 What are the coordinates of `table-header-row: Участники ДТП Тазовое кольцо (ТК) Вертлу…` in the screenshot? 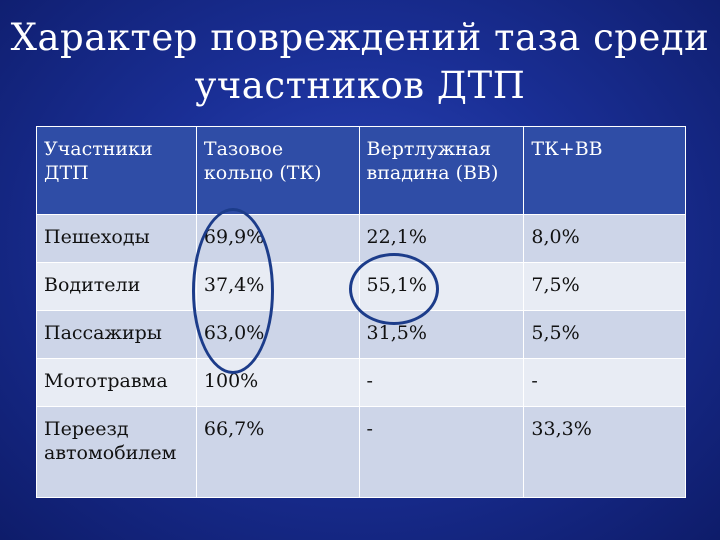 It's located at (361, 170).